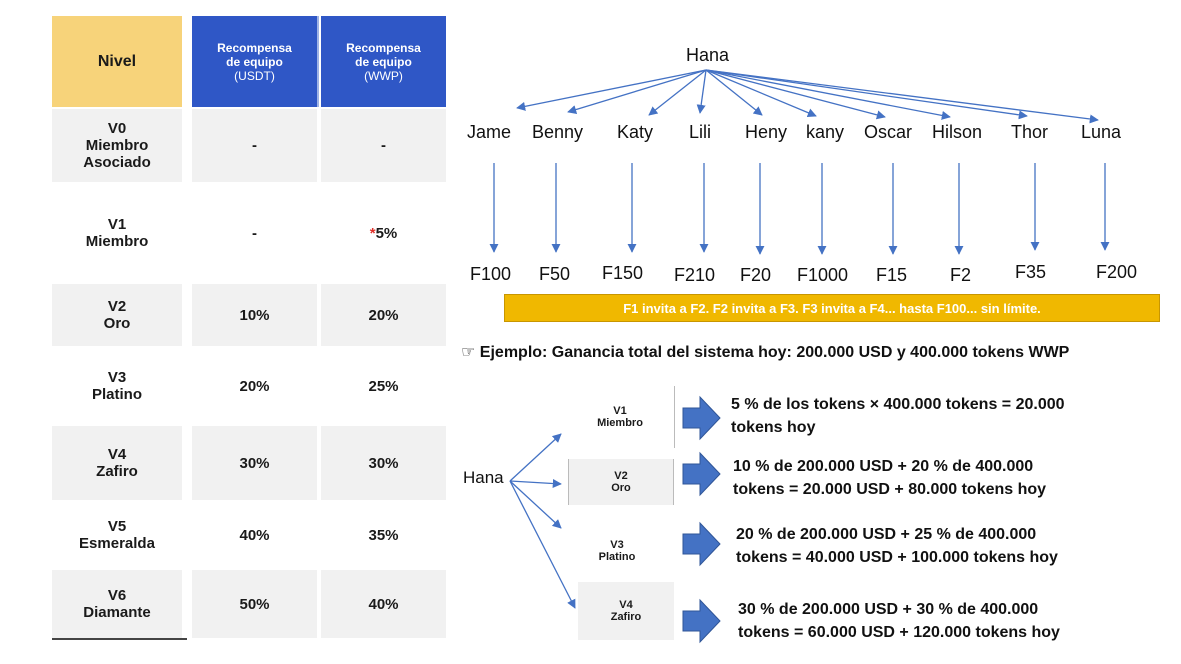 This screenshot has height=664, width=1181. Describe the element at coordinates (254, 463) in the screenshot. I see `usdt-cell: 30%` at that location.